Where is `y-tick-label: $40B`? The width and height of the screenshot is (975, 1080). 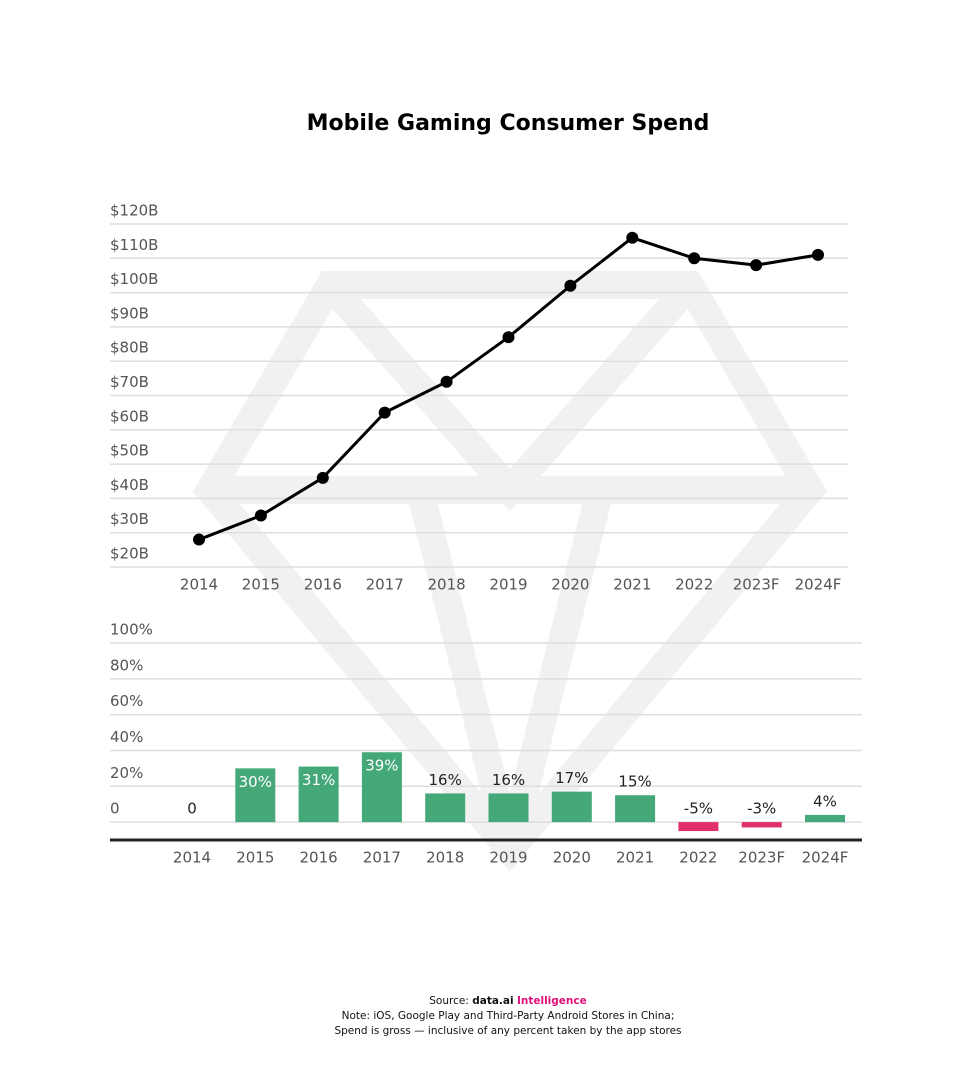
y-tick-label: $40B is located at coordinates (129, 485).